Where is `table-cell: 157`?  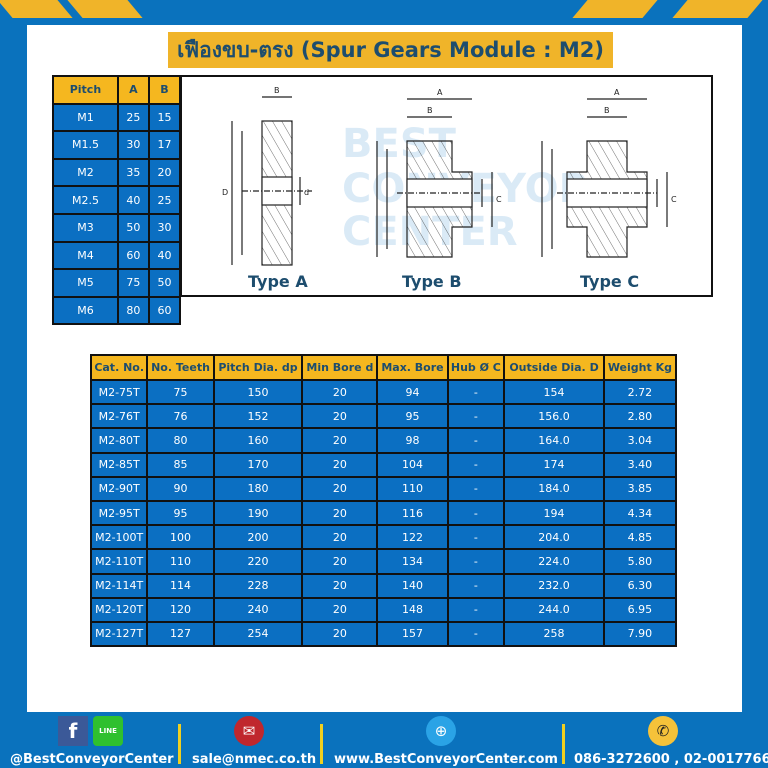
table-cell: 157 is located at coordinates (412, 634).